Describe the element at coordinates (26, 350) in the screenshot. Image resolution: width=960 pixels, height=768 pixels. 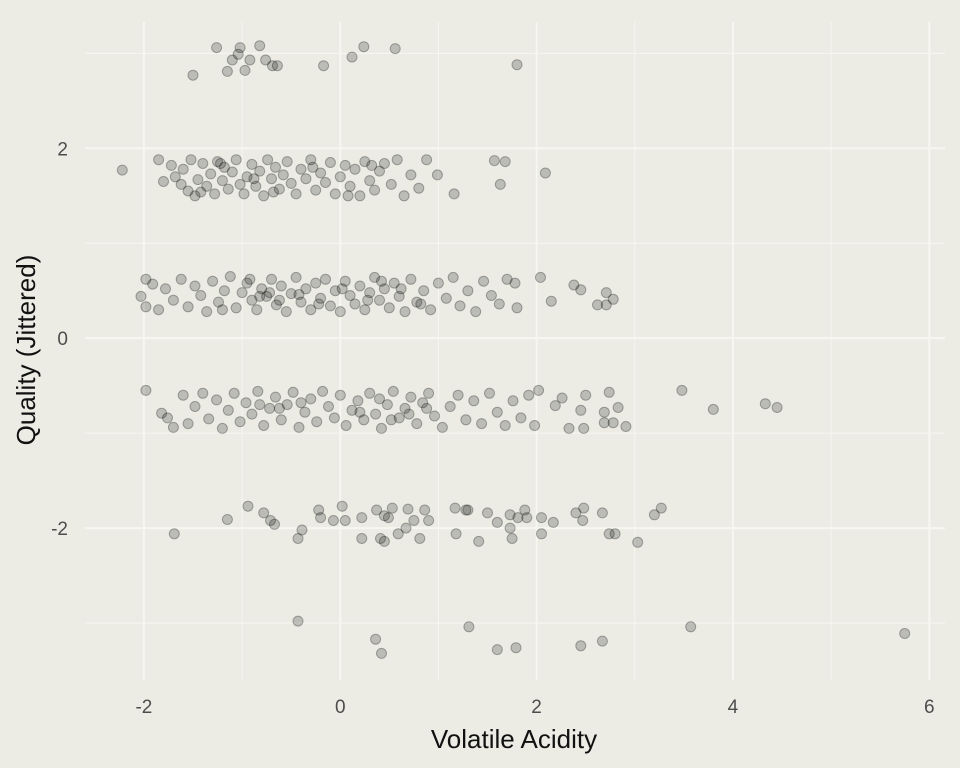
I see `y-axis-title: Quality (Jittered)` at that location.